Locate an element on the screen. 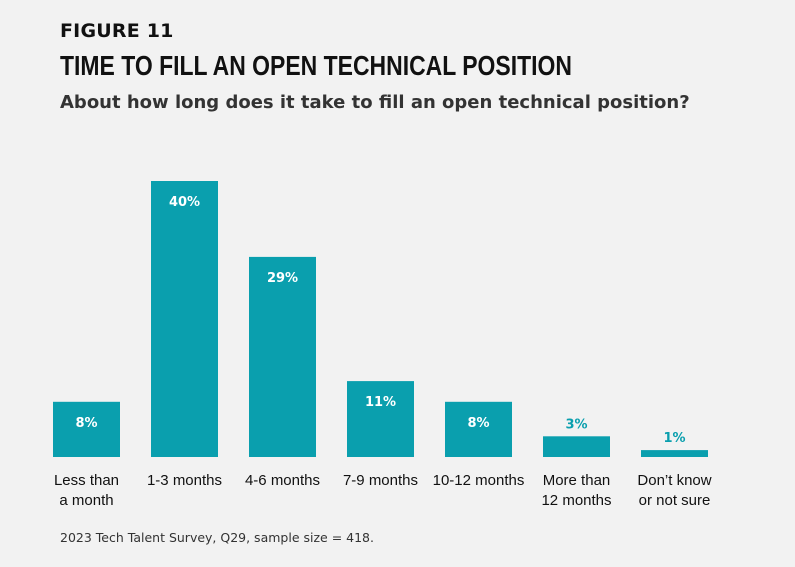  bar-value-label-6: 1% is located at coordinates (674, 438).